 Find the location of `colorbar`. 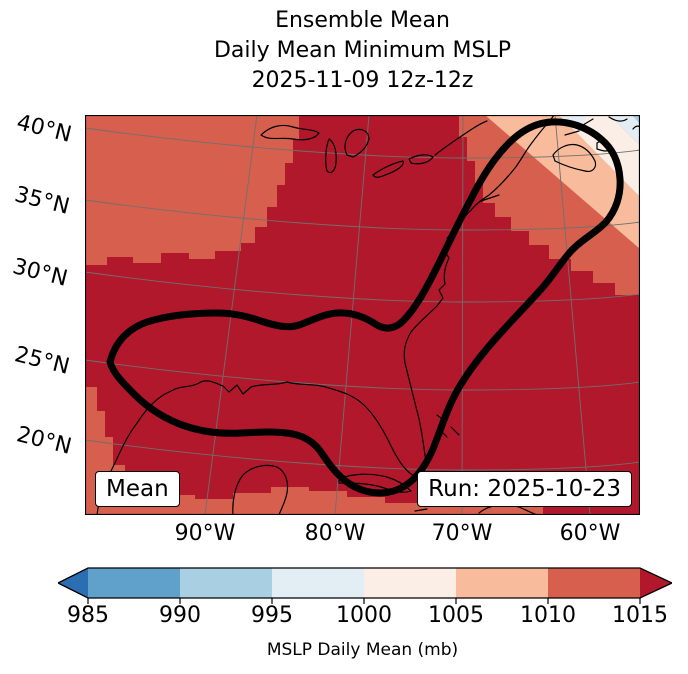

colorbar is located at coordinates (365, 585).